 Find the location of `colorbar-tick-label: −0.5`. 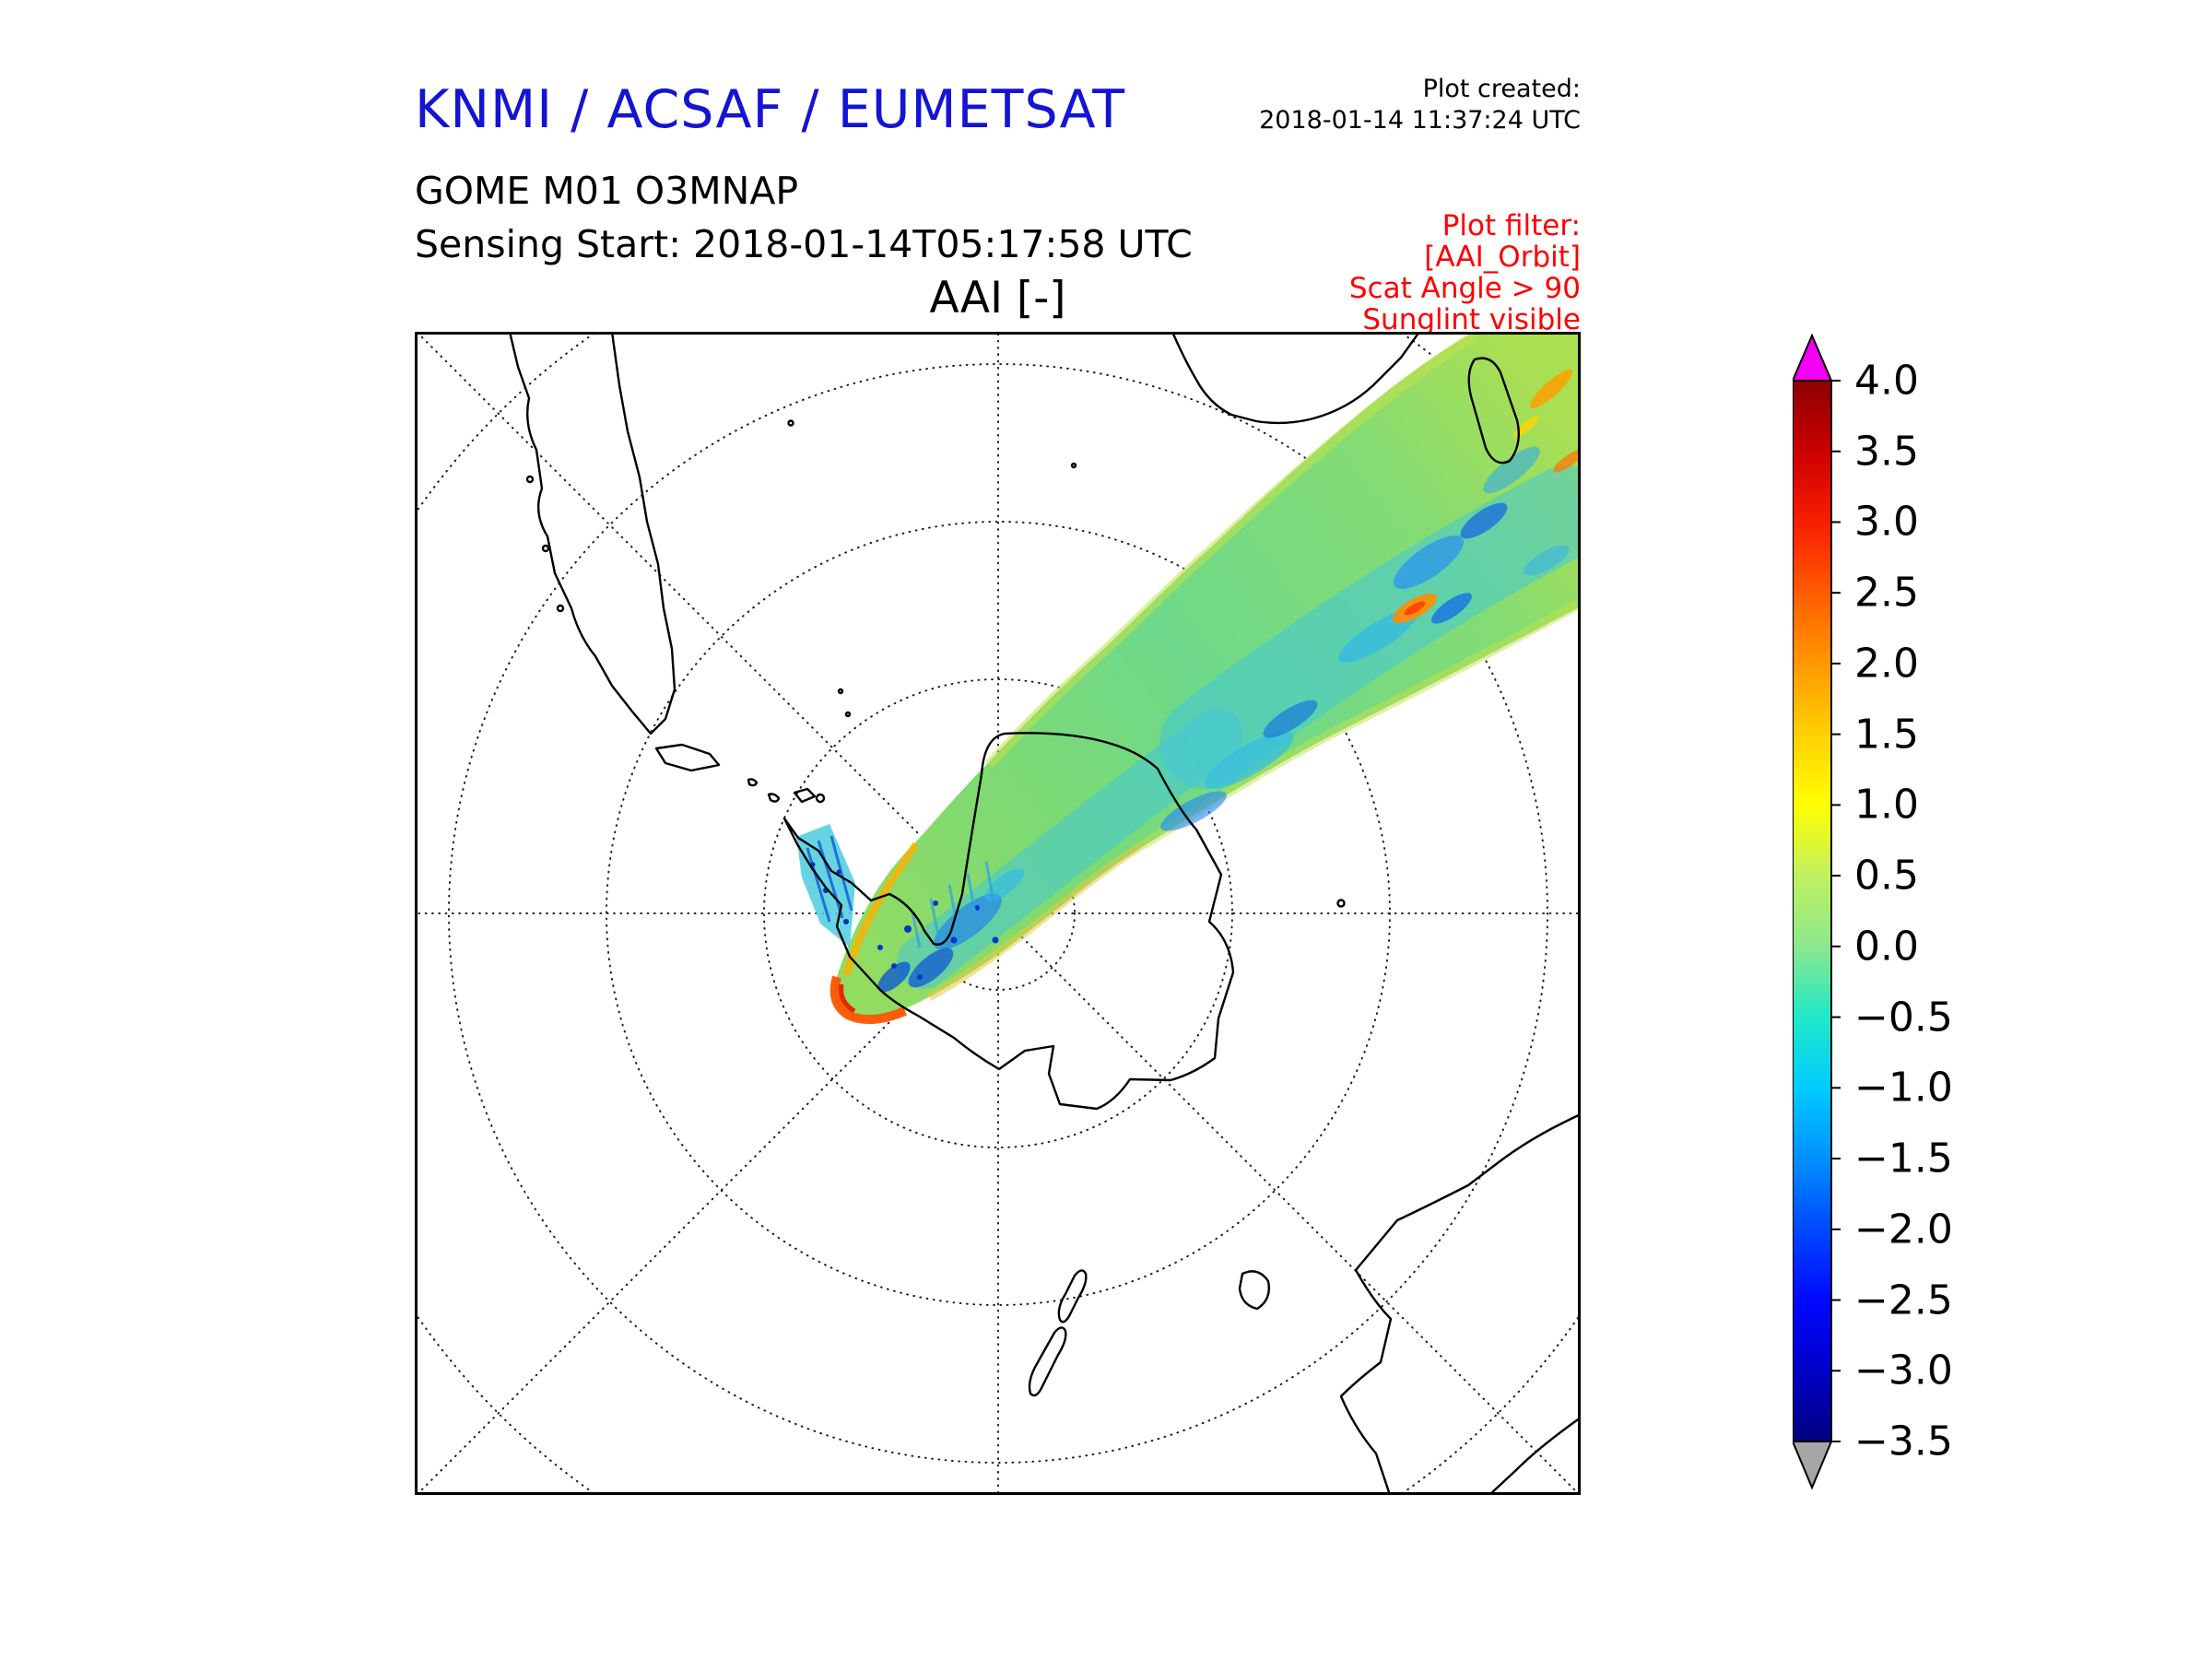

colorbar-tick-label: −0.5 is located at coordinates (1903, 1017).